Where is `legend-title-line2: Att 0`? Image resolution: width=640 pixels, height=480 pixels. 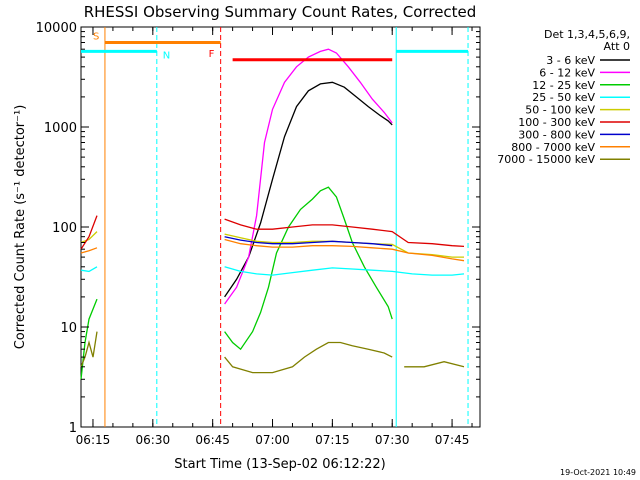
legend-title-line2: Att 0 is located at coordinates (617, 46).